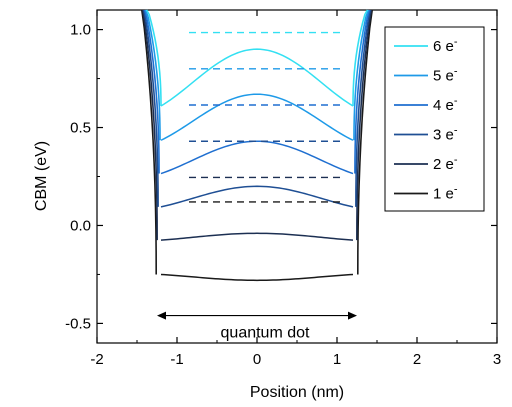 The width and height of the screenshot is (512, 407). Describe the element at coordinates (80, 30) in the screenshot. I see `y-tick-label: 1.0` at that location.